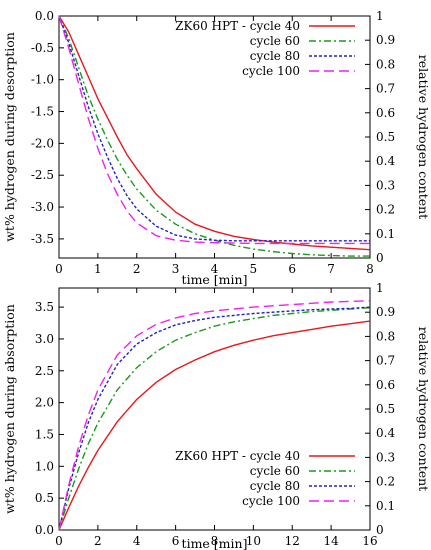 The height and width of the screenshot is (550, 431). I want to click on y-tick-label: -3.5, so click(42, 239).